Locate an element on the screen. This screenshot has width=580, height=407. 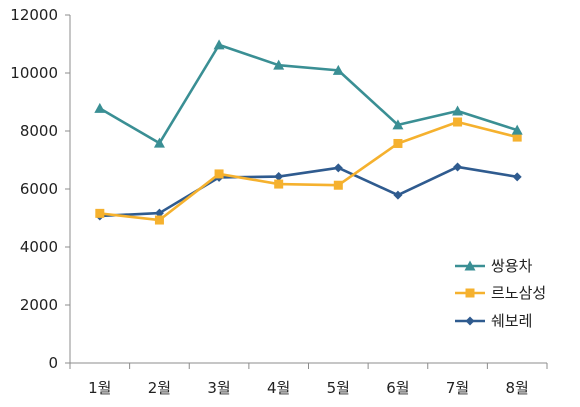
y-tick-label: 0 is located at coordinates (53, 363).